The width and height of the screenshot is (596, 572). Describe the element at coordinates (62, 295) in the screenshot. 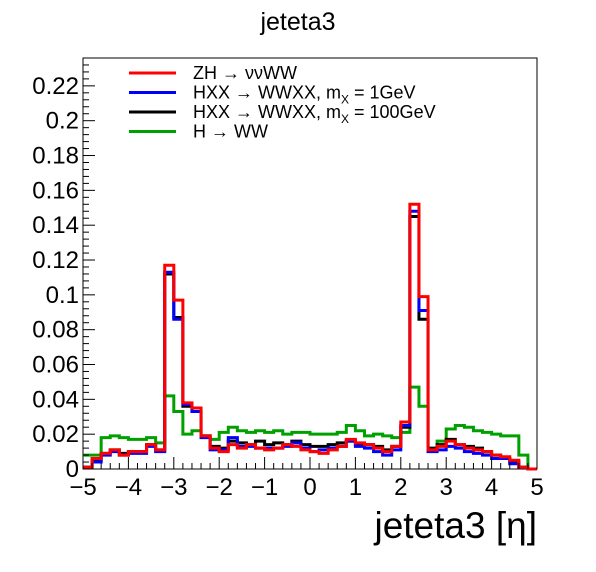

I see `y-tick-label: 0.1` at that location.